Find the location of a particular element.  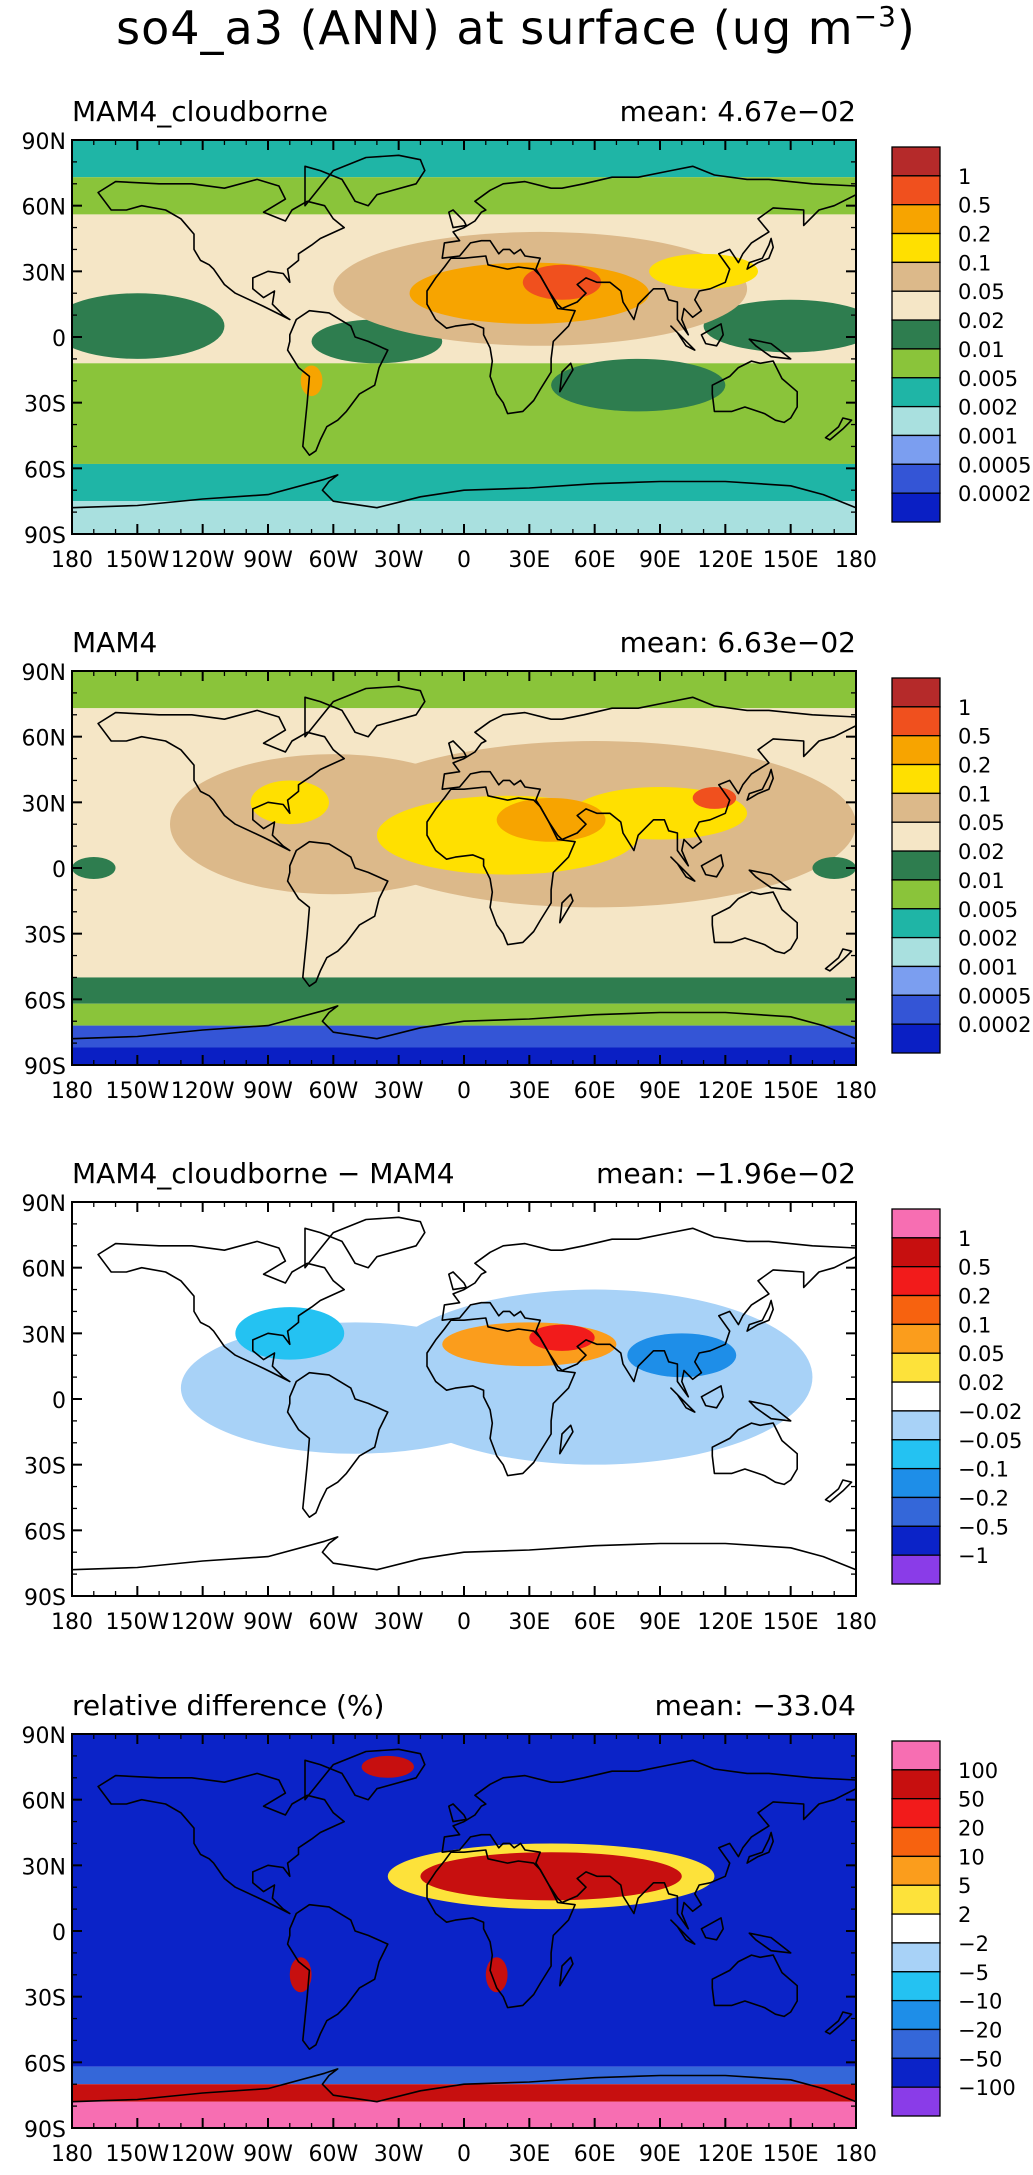

colorbar-label: 2 is located at coordinates (964, 1915).